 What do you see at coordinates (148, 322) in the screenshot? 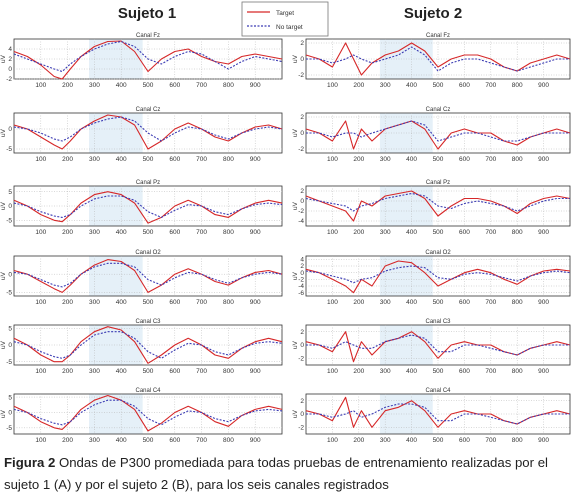
I see `panel-title: Canal C3` at bounding box center [148, 322].